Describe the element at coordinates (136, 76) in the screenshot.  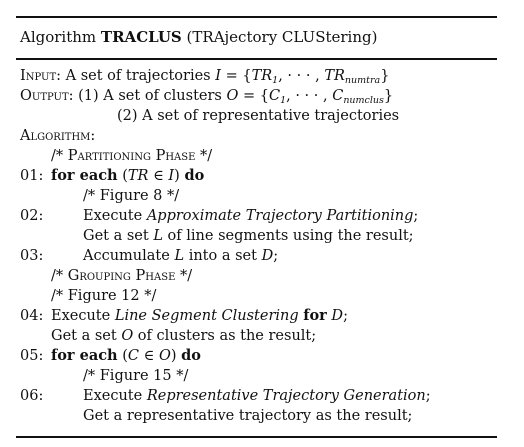
I see `line-fragment: : A set of trajectories` at that location.